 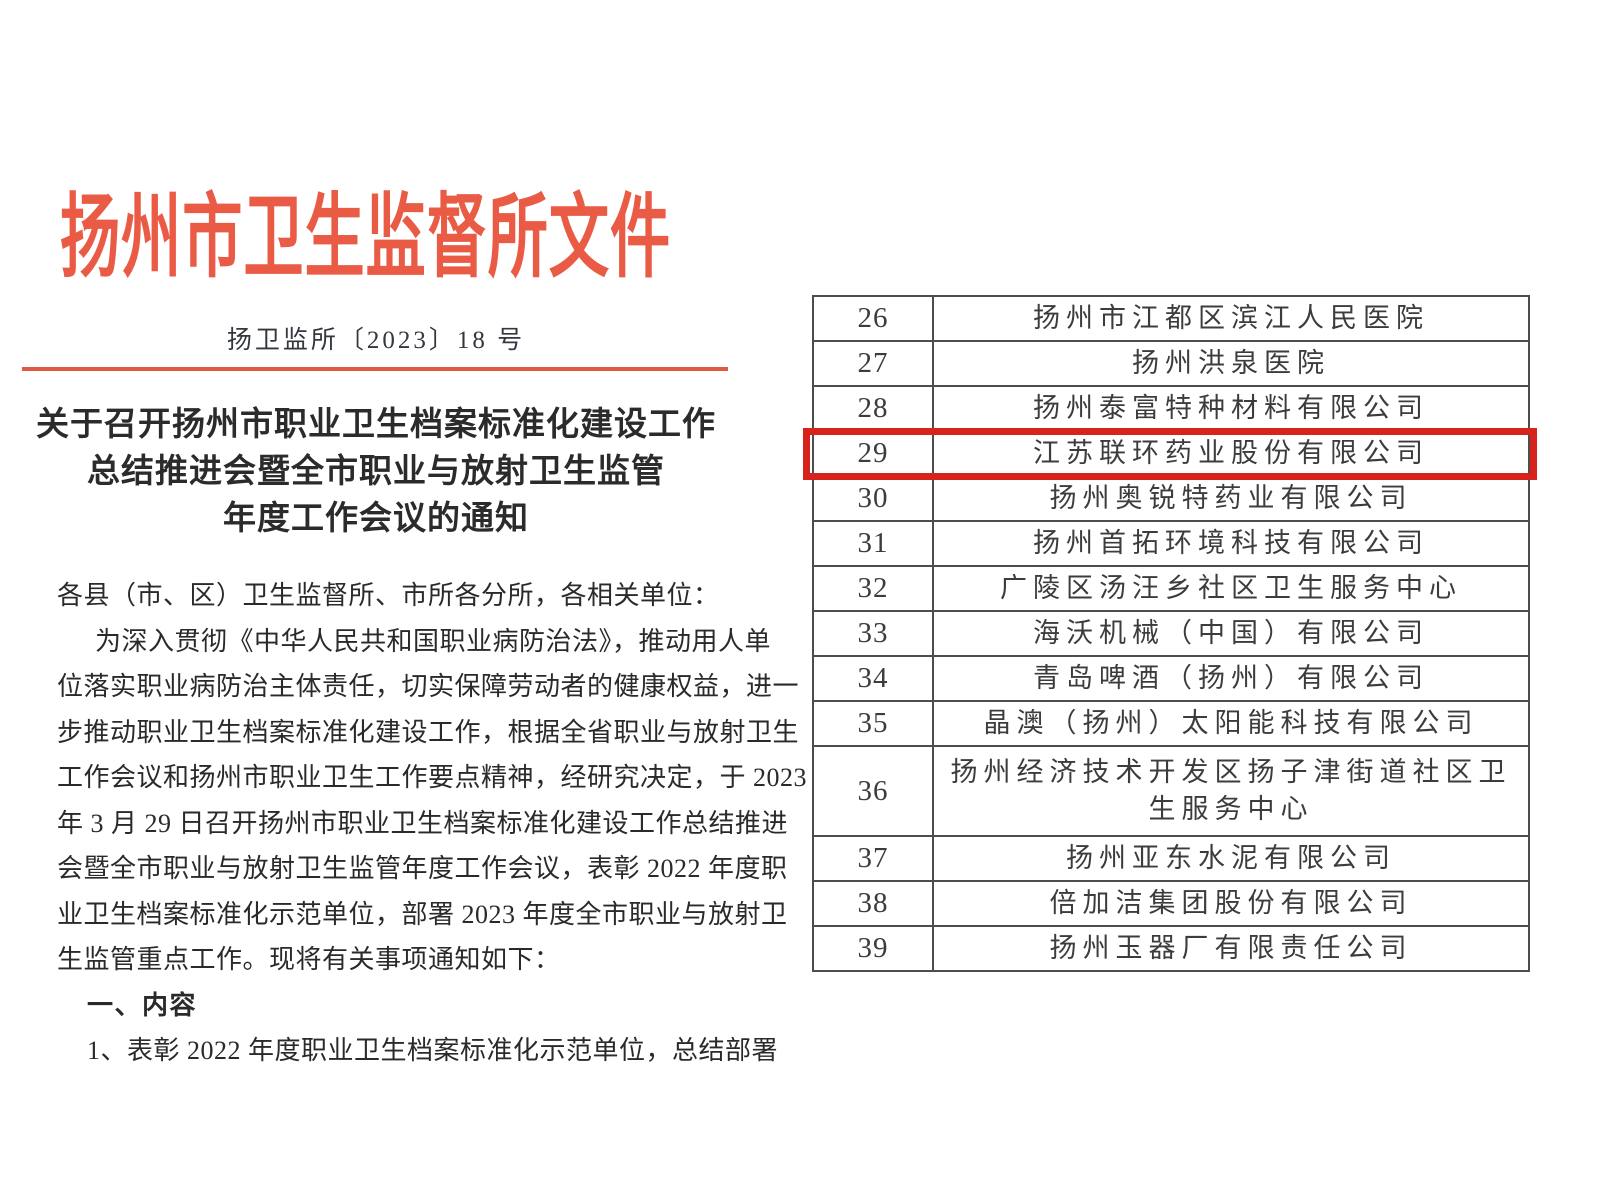 What do you see at coordinates (1231, 363) in the screenshot?
I see `org-name: 扬州洪泉医院` at bounding box center [1231, 363].